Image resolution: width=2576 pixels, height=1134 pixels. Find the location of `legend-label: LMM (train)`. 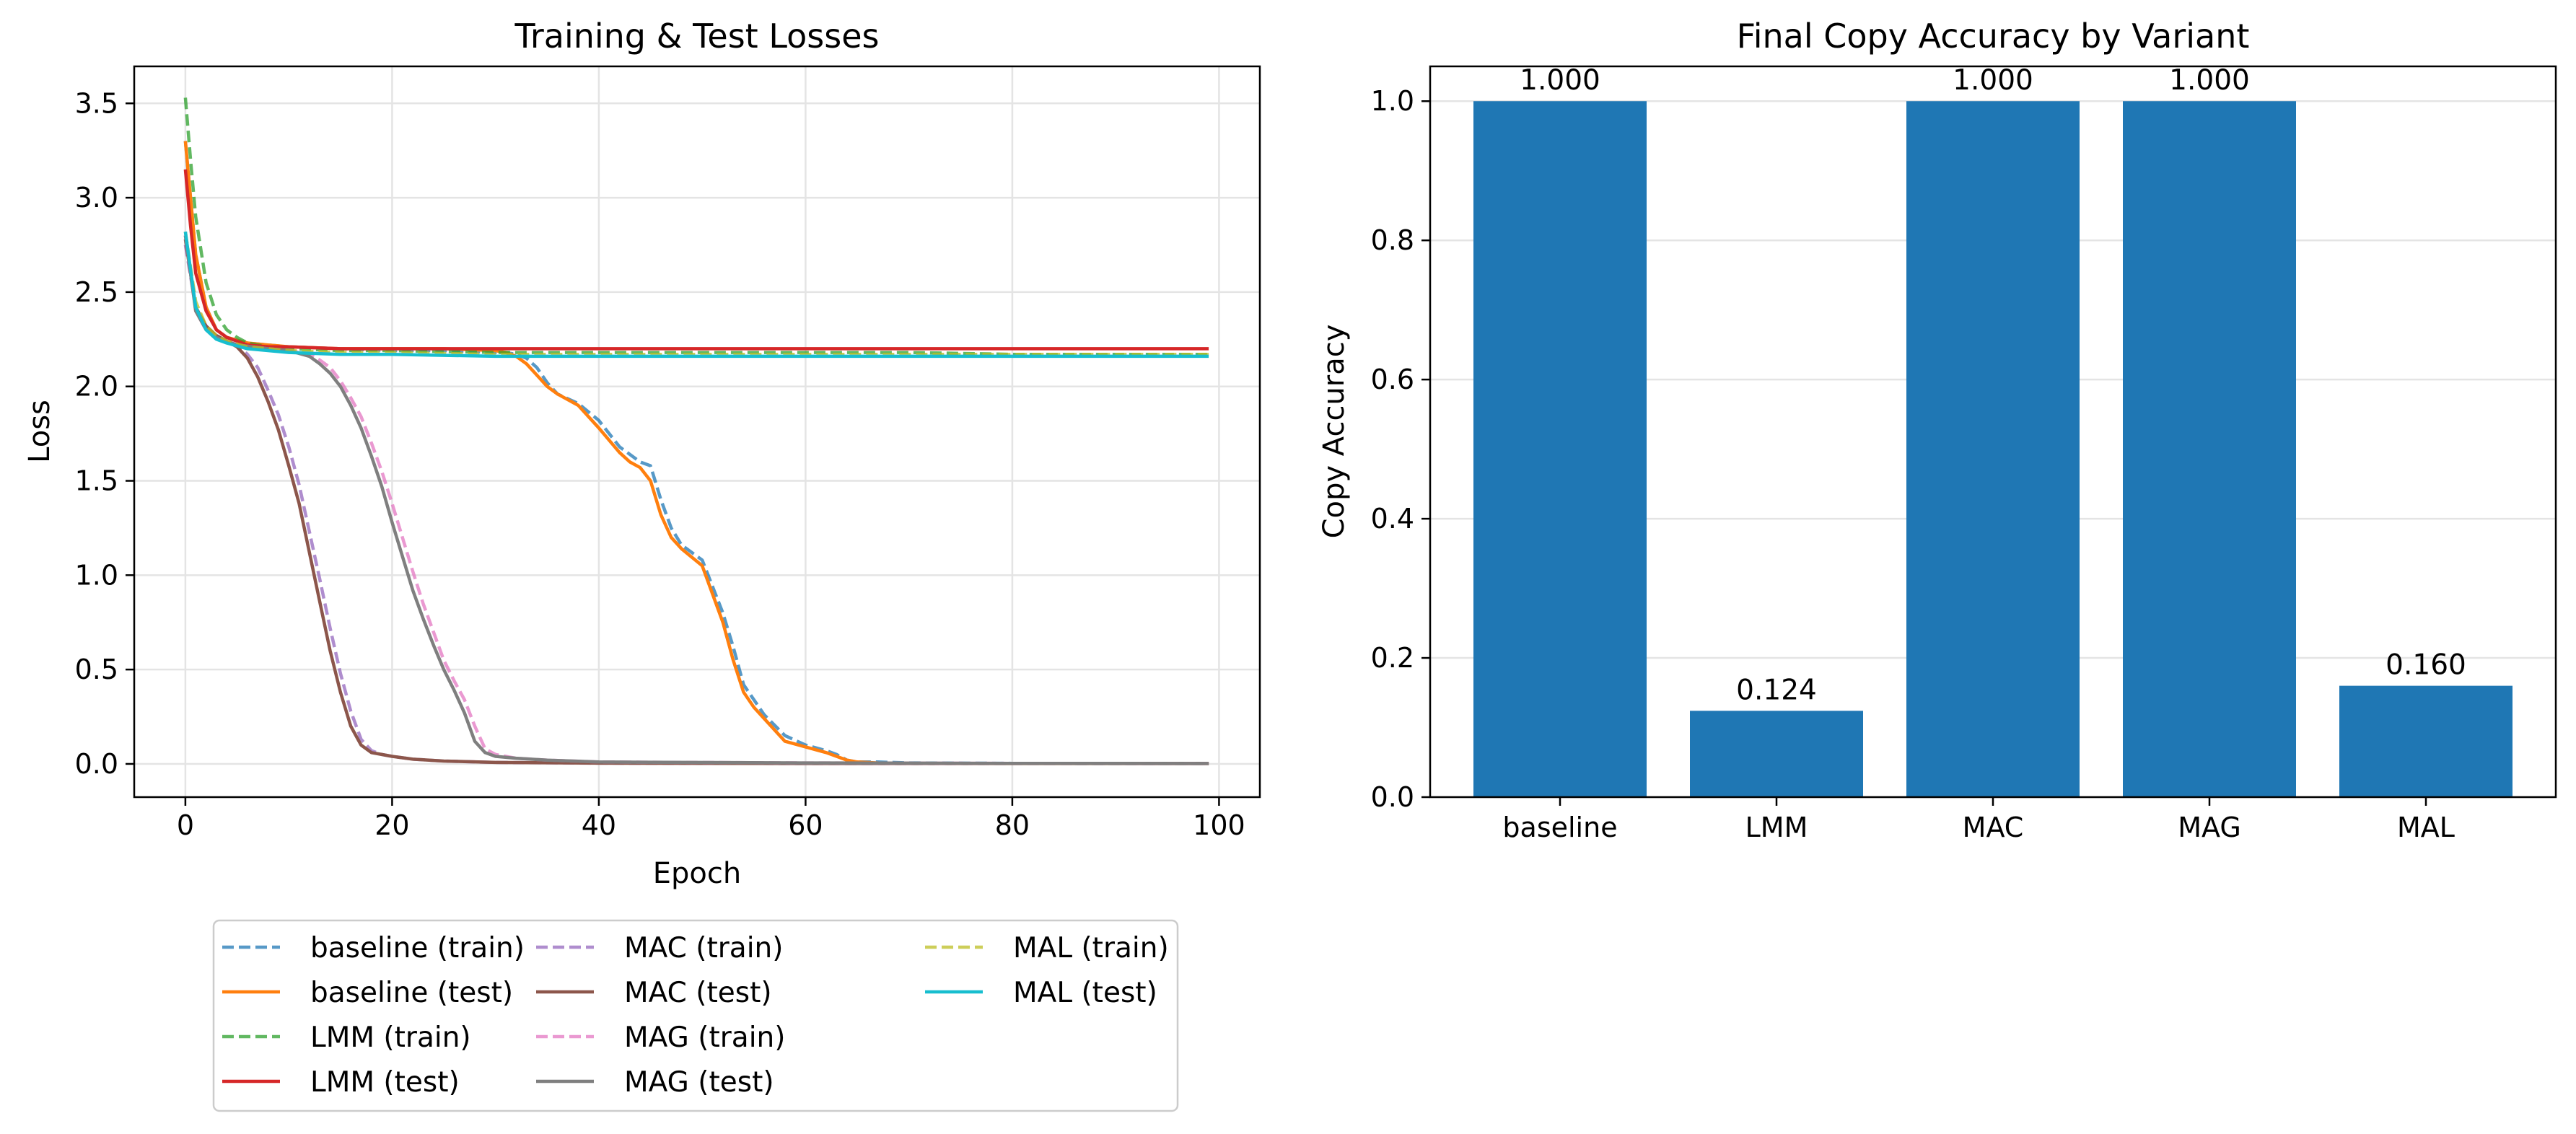

legend-label: LMM (train) is located at coordinates (391, 1038).